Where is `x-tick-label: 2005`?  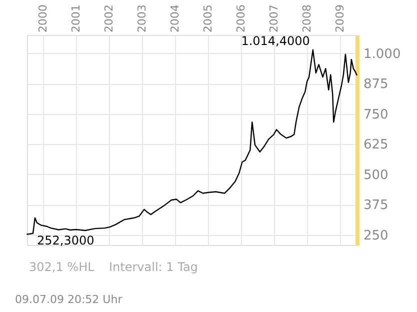 x-tick-label: 2005 is located at coordinates (207, 18).